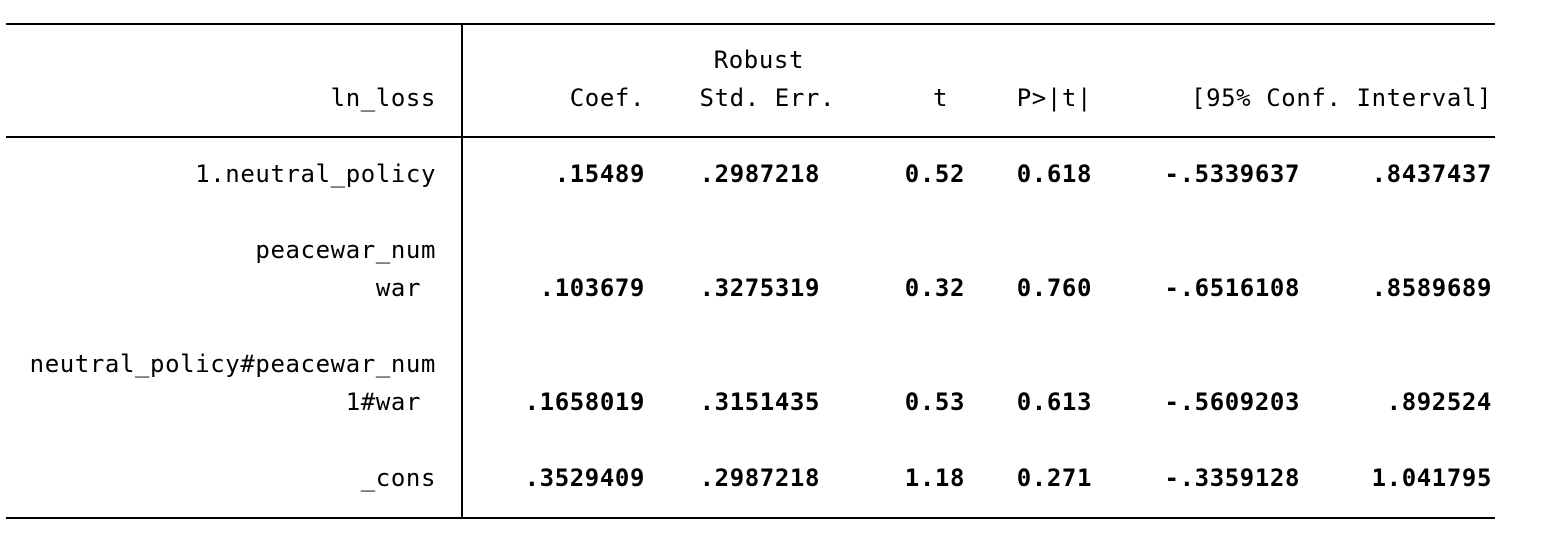 The image size is (1544, 544). I want to click on header-conf-interval: [95% Conf. Interval], so click(1341, 98).